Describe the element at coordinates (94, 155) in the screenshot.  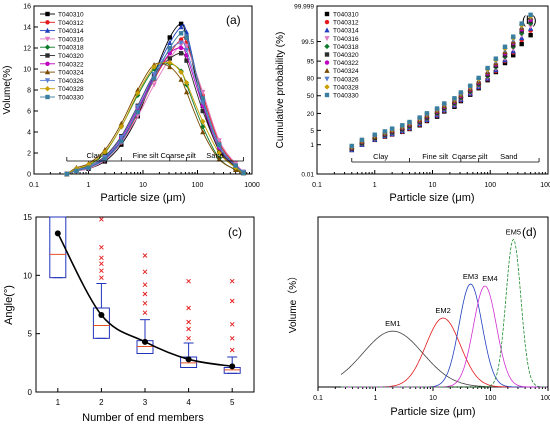
I see `panel-a-fraction-label: Clay` at that location.